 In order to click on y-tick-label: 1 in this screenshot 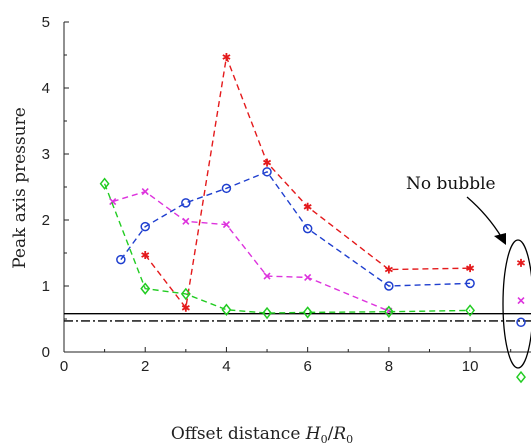, I will do `click(46, 286)`.